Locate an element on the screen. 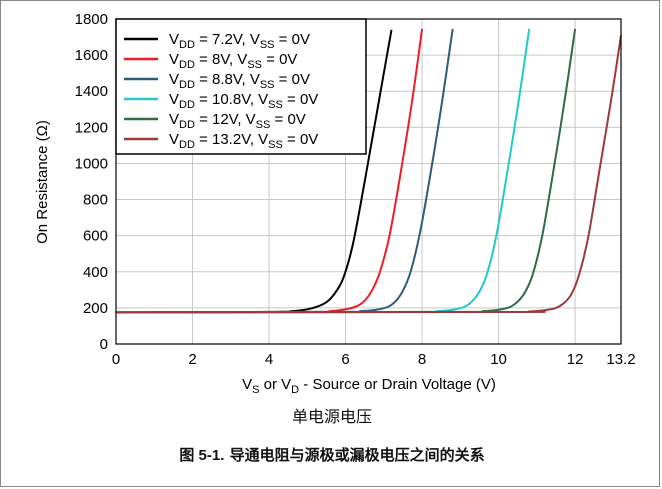  x-tick-label: 0 is located at coordinates (116, 359).